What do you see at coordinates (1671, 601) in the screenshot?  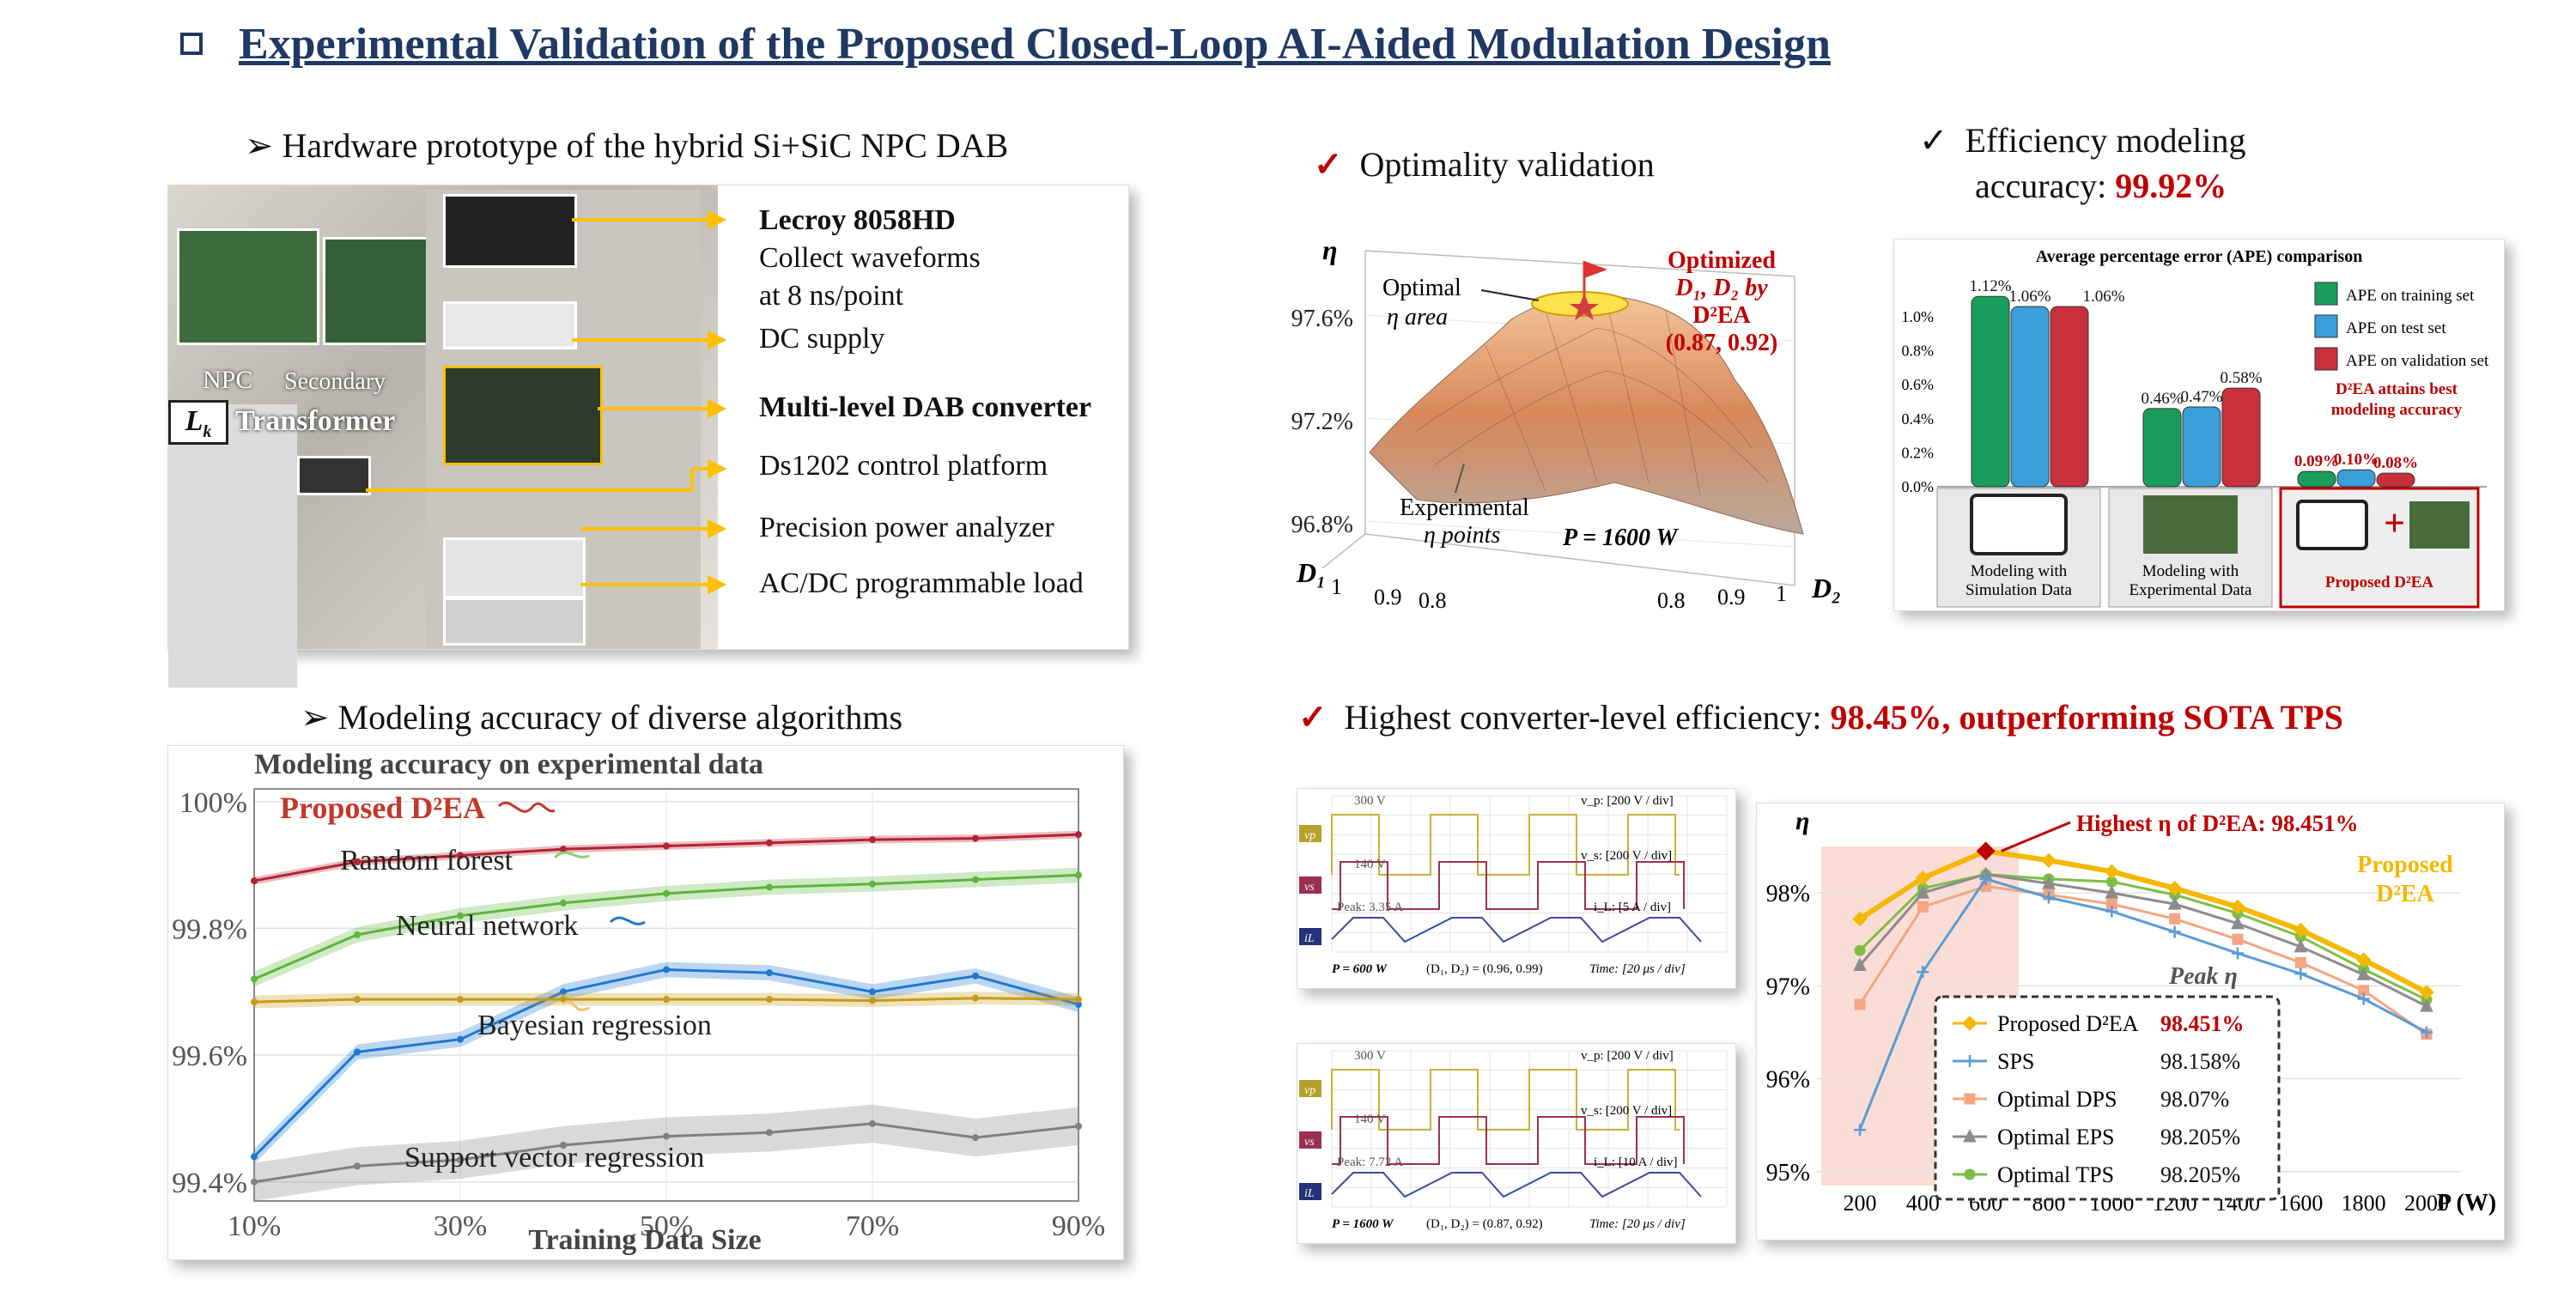 I see `d2-tick-0: 0.8` at bounding box center [1671, 601].